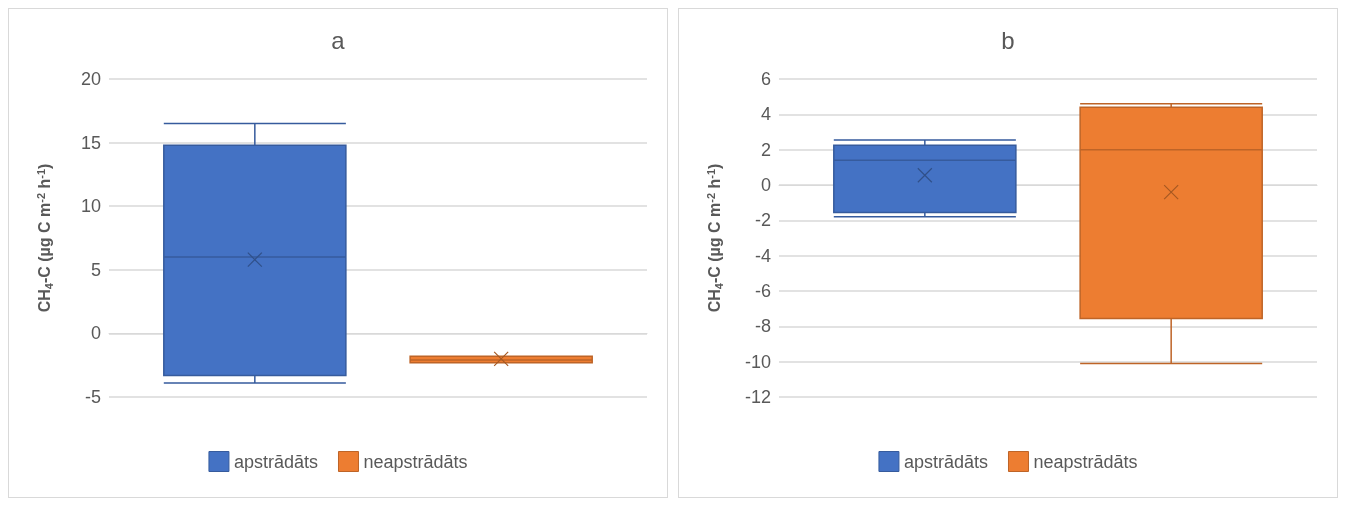 The width and height of the screenshot is (1354, 516). What do you see at coordinates (90, 206) in the screenshot?
I see `y-tick-label: 10` at bounding box center [90, 206].